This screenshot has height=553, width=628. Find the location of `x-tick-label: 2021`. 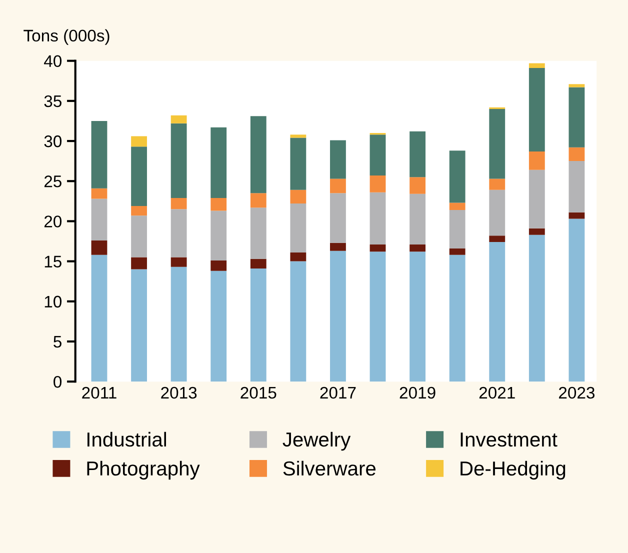

x-tick-label: 2021 is located at coordinates (497, 392).